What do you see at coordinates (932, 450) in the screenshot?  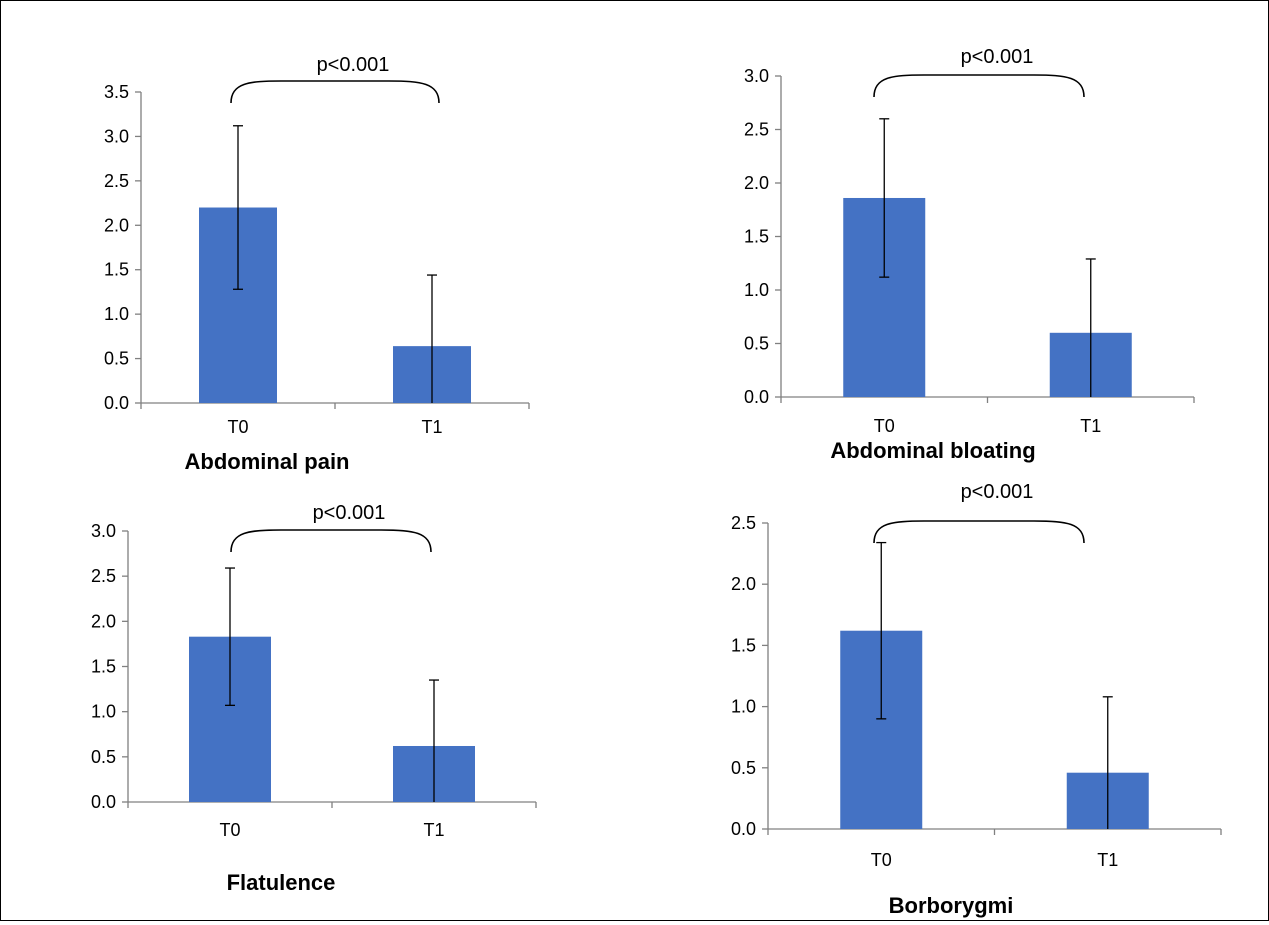 I see `chart-title: Abdominal bloating` at bounding box center [932, 450].